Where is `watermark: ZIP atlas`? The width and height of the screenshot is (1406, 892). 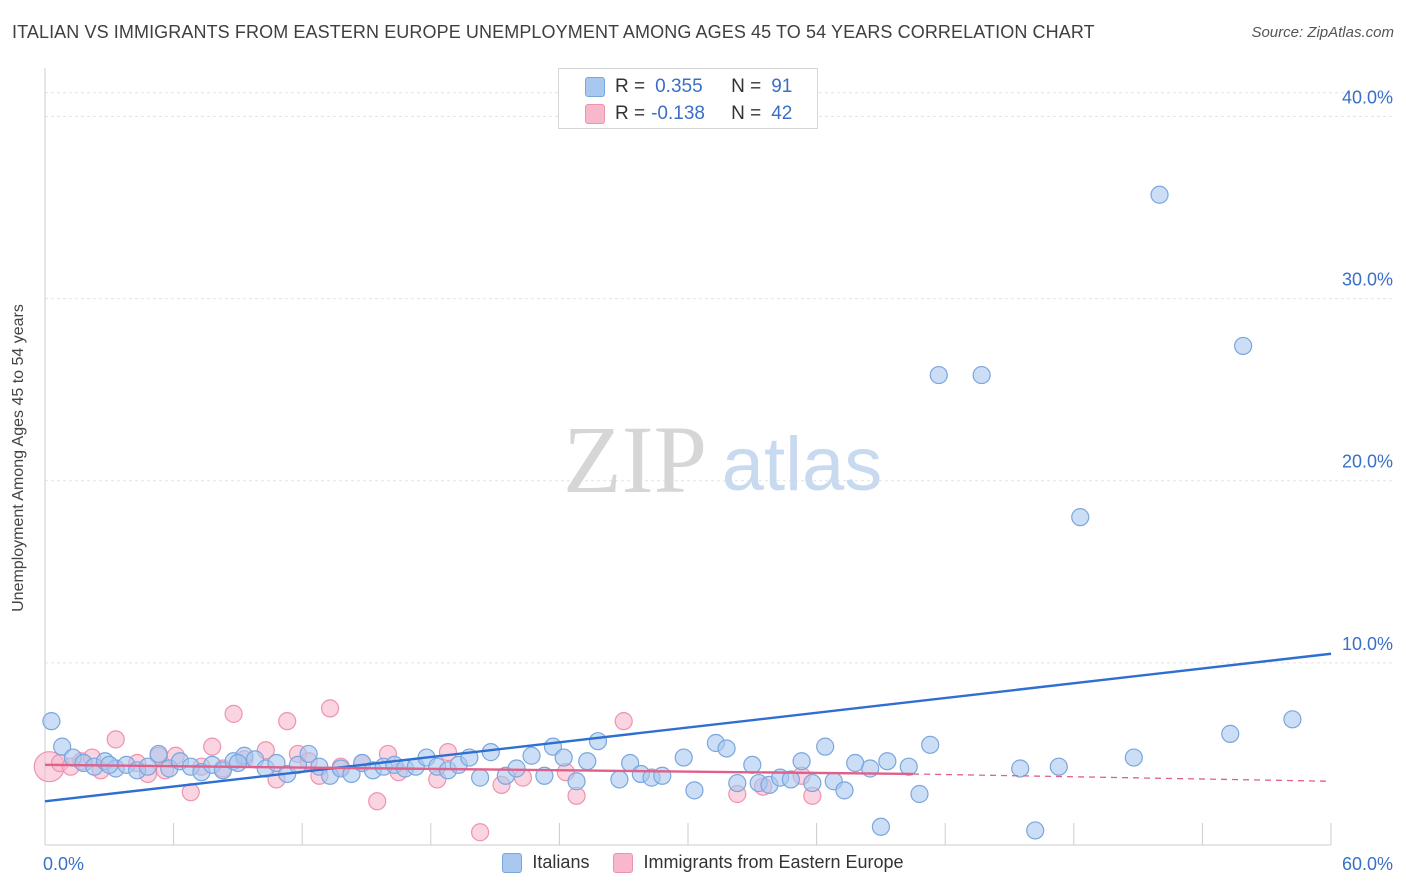
watermark: ZIP atlas is located at coordinates (722, 459).